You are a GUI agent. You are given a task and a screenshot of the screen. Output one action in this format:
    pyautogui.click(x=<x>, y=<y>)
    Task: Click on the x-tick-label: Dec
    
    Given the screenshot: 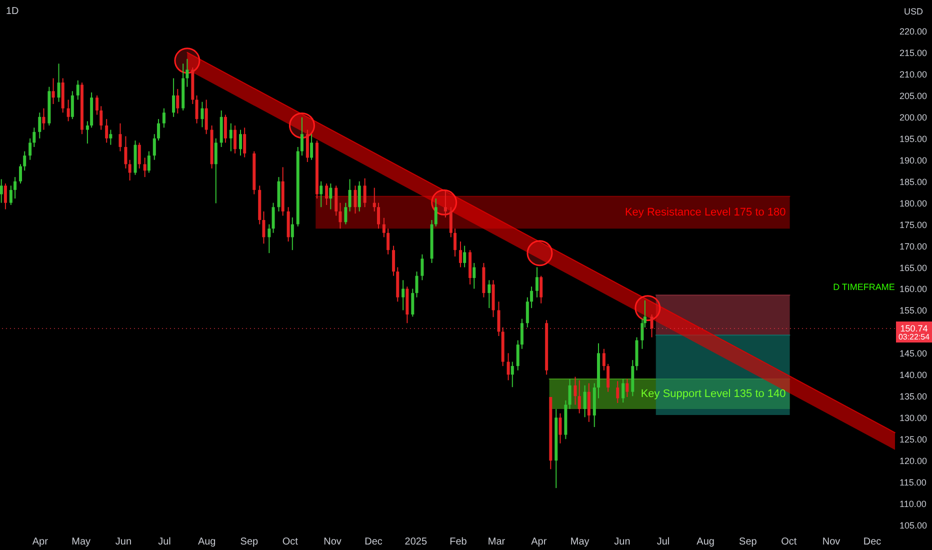 What is the action you would take?
    pyautogui.click(x=872, y=542)
    